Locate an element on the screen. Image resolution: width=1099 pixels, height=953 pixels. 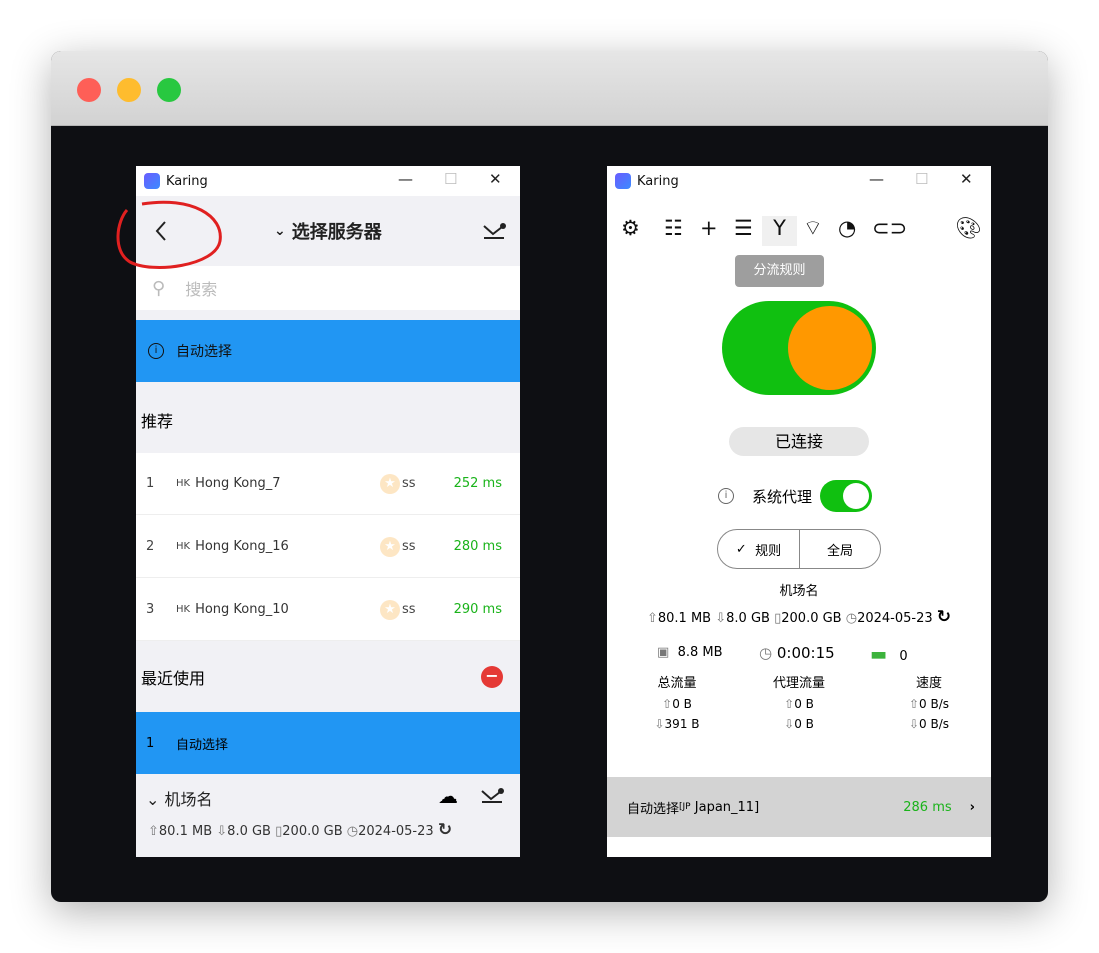
minimize-button is located at coordinates (129, 90).